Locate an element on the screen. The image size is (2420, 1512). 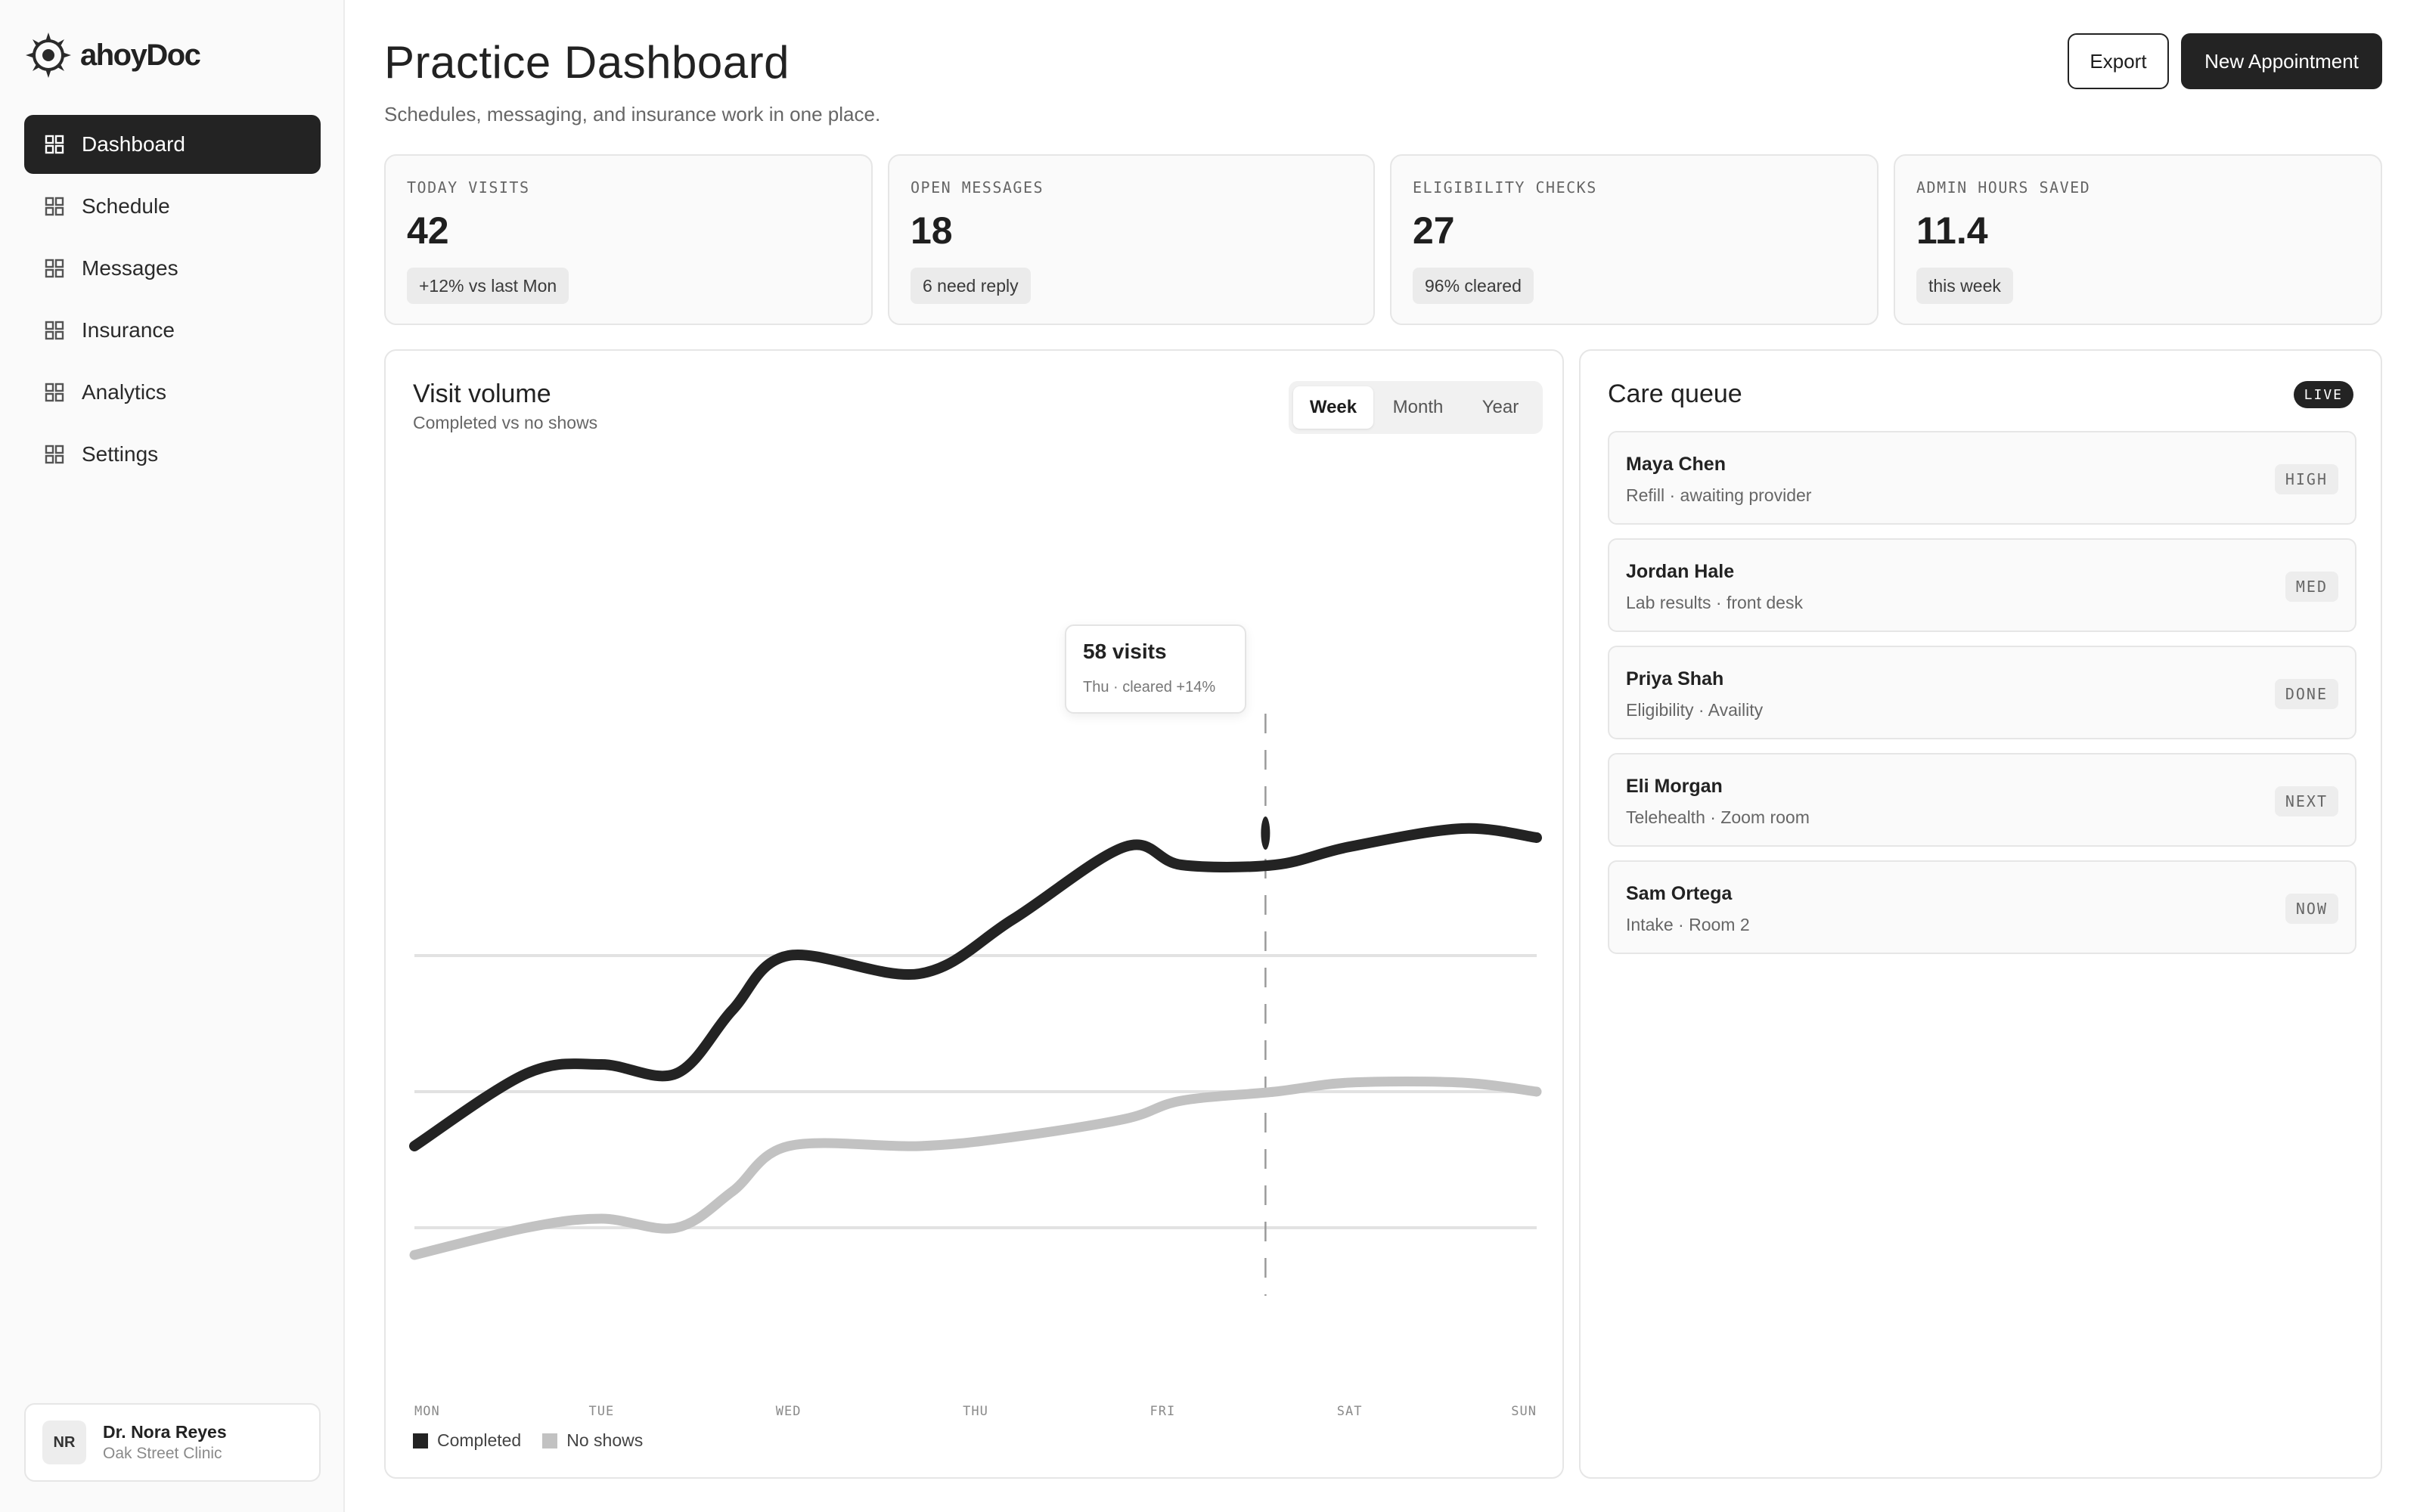
series-completed-line is located at coordinates (975, 1168).